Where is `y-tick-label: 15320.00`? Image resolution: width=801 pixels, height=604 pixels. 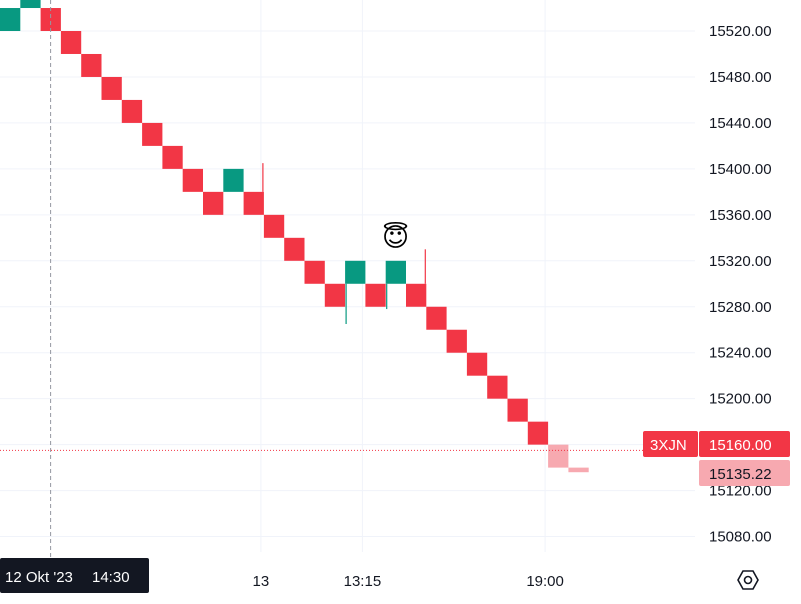
y-tick-label: 15320.00 is located at coordinates (740, 261).